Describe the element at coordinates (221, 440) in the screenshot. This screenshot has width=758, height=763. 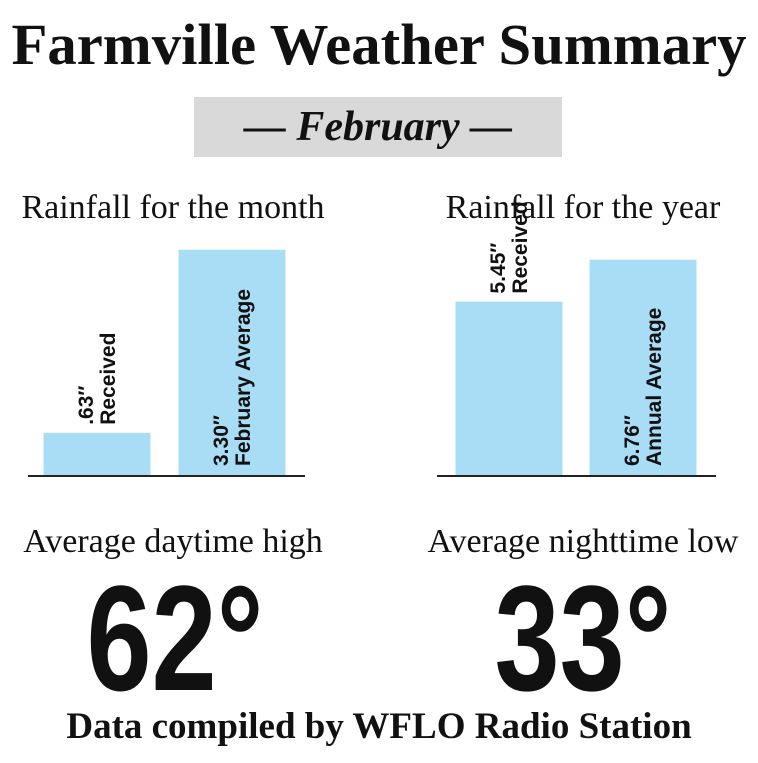
I see `value-label: 3.30″` at that location.